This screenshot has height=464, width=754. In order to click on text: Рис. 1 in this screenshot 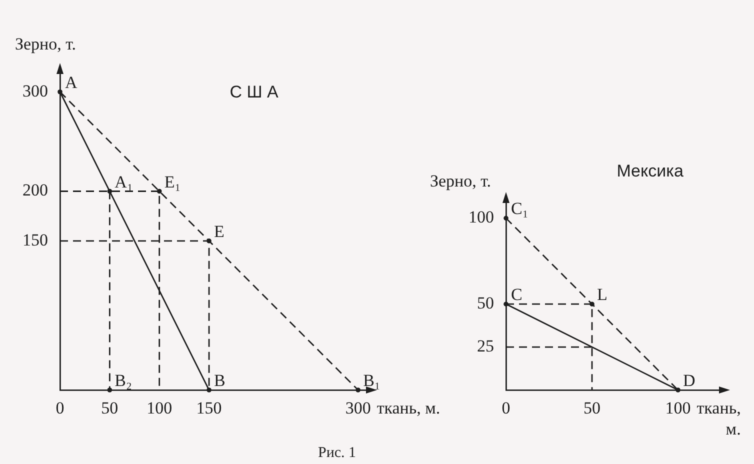, I will do `click(337, 453)`.